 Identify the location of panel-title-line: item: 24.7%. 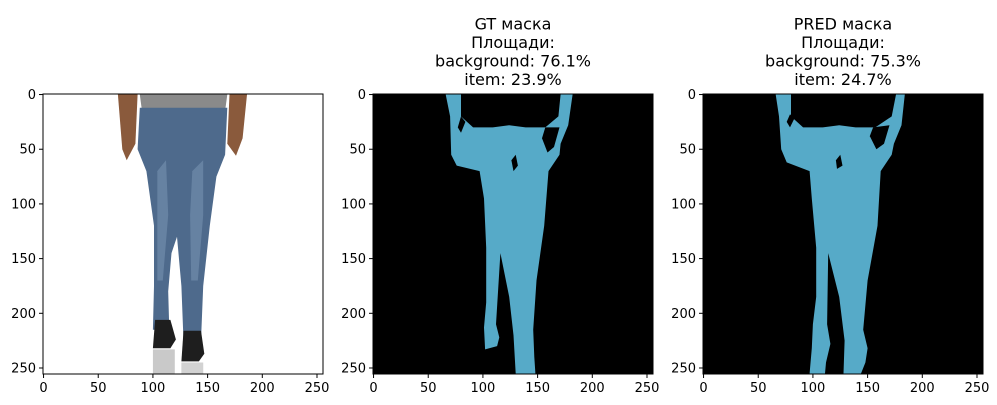
(842, 79).